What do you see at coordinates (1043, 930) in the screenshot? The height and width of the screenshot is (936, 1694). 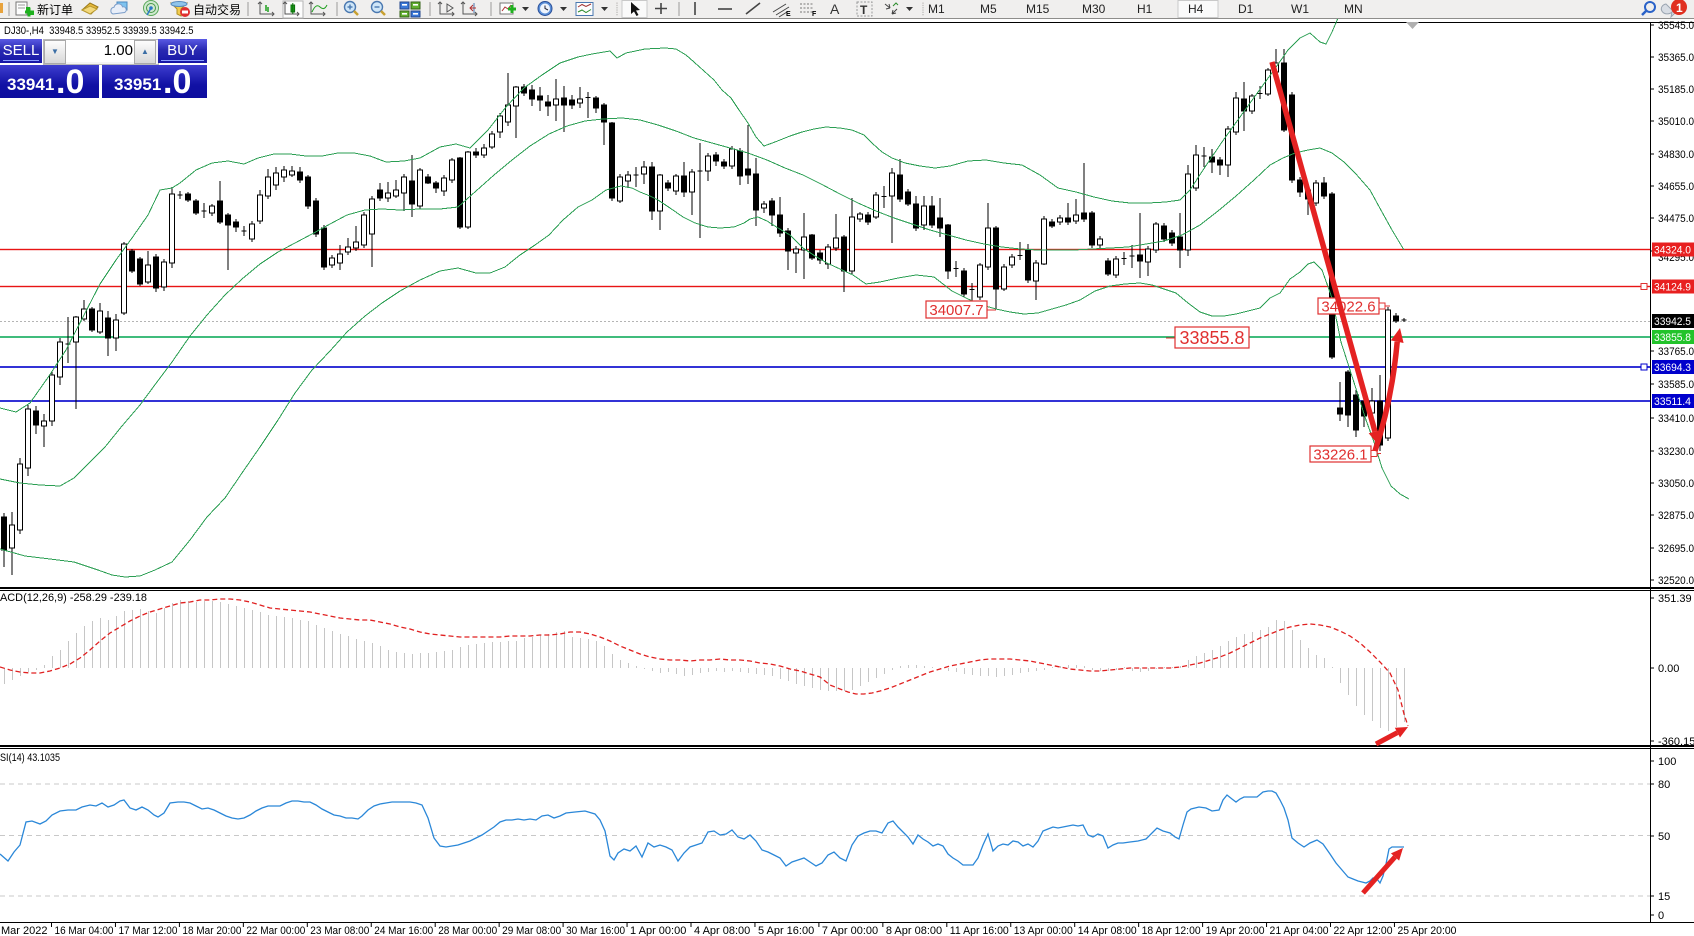 I see `svg-text: 13 Apr 00:00` at bounding box center [1043, 930].